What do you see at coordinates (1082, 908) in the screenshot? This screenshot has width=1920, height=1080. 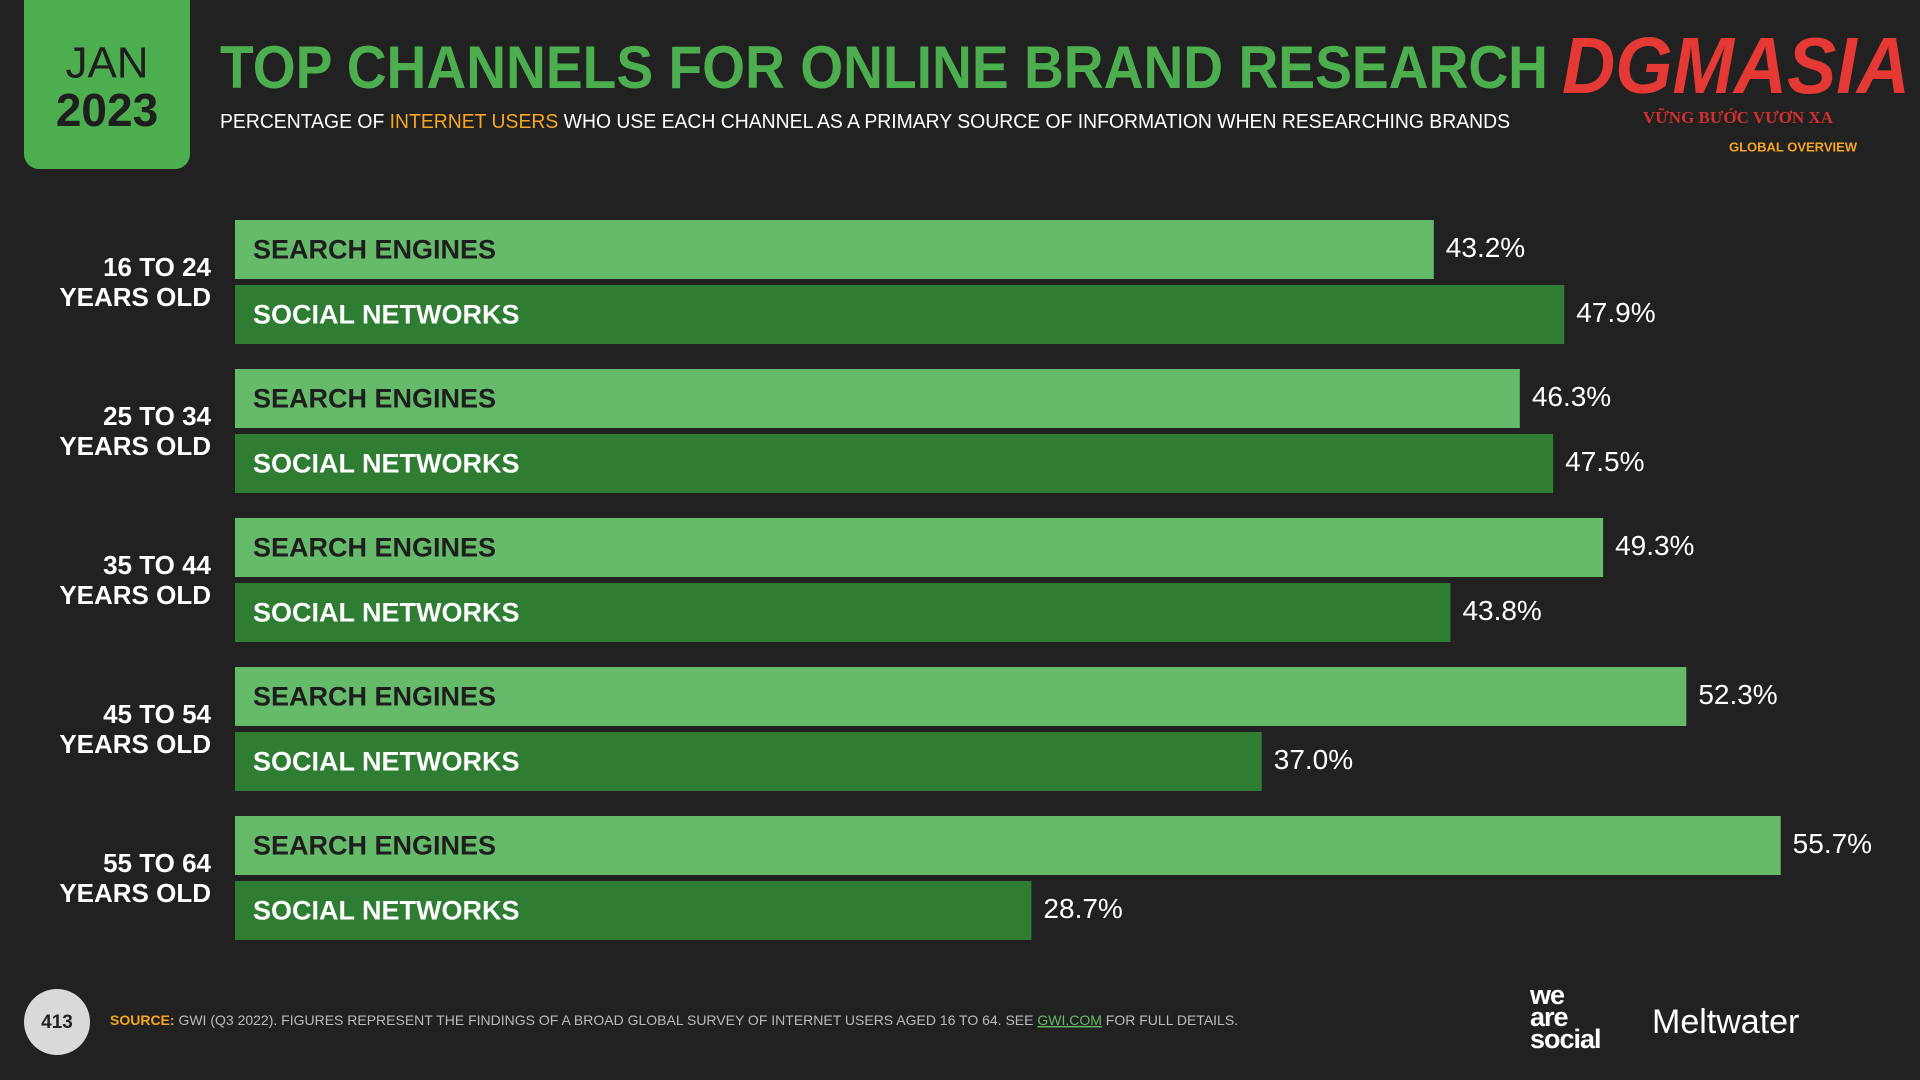 I see `value-label: 28.7%` at bounding box center [1082, 908].